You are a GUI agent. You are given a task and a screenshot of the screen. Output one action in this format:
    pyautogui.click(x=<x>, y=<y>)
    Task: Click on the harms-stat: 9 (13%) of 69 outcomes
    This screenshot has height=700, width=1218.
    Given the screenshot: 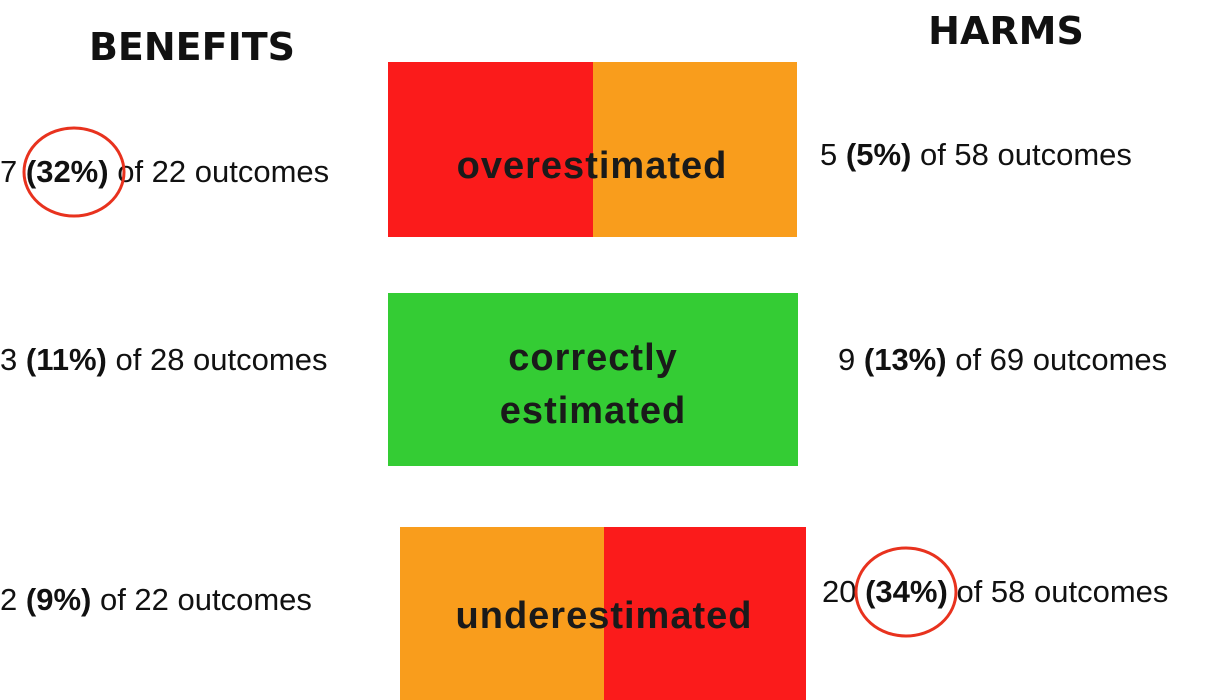 What is the action you would take?
    pyautogui.click(x=1002, y=359)
    